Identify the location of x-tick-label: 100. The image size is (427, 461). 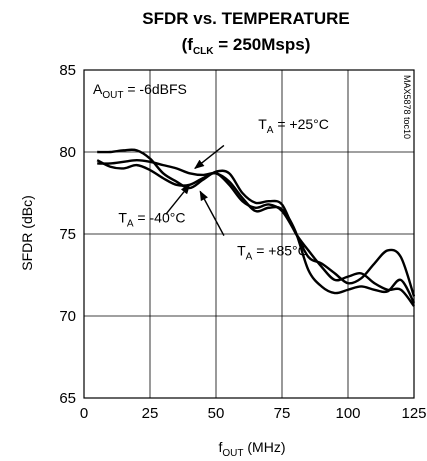
(347, 413).